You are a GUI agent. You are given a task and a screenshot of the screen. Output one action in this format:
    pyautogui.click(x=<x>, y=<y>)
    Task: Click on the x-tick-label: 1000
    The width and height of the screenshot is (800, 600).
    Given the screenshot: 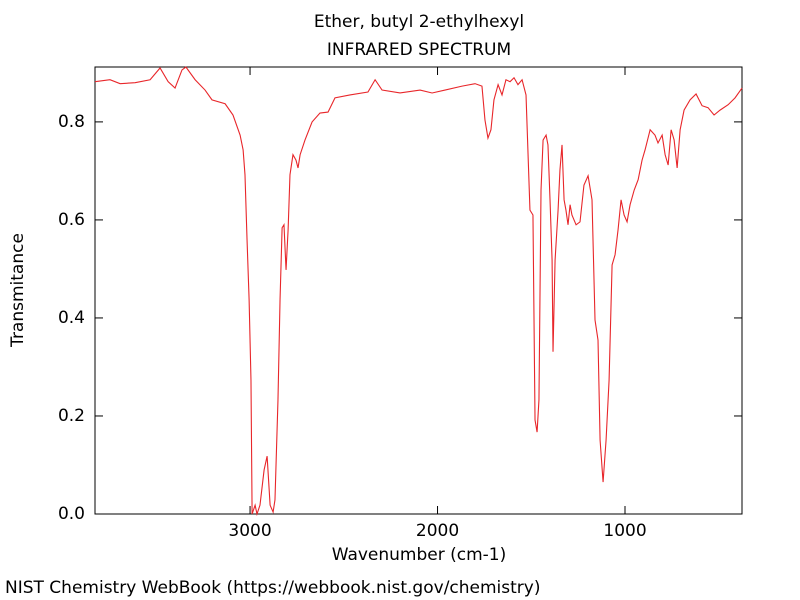 What is the action you would take?
    pyautogui.click(x=624, y=531)
    